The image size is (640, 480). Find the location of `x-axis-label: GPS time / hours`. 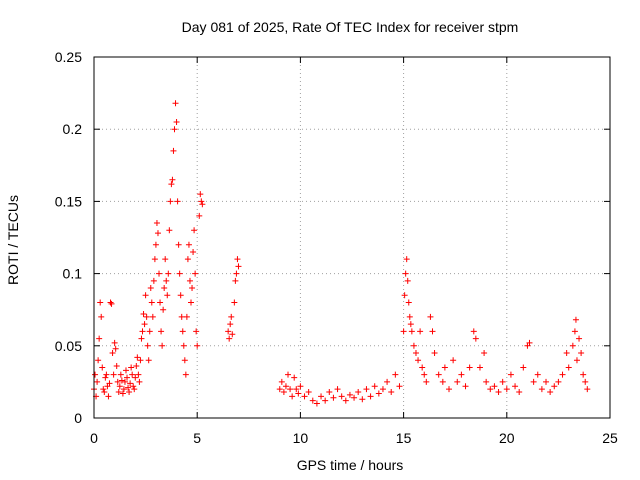

x-axis-label: GPS time / hours is located at coordinates (350, 465).